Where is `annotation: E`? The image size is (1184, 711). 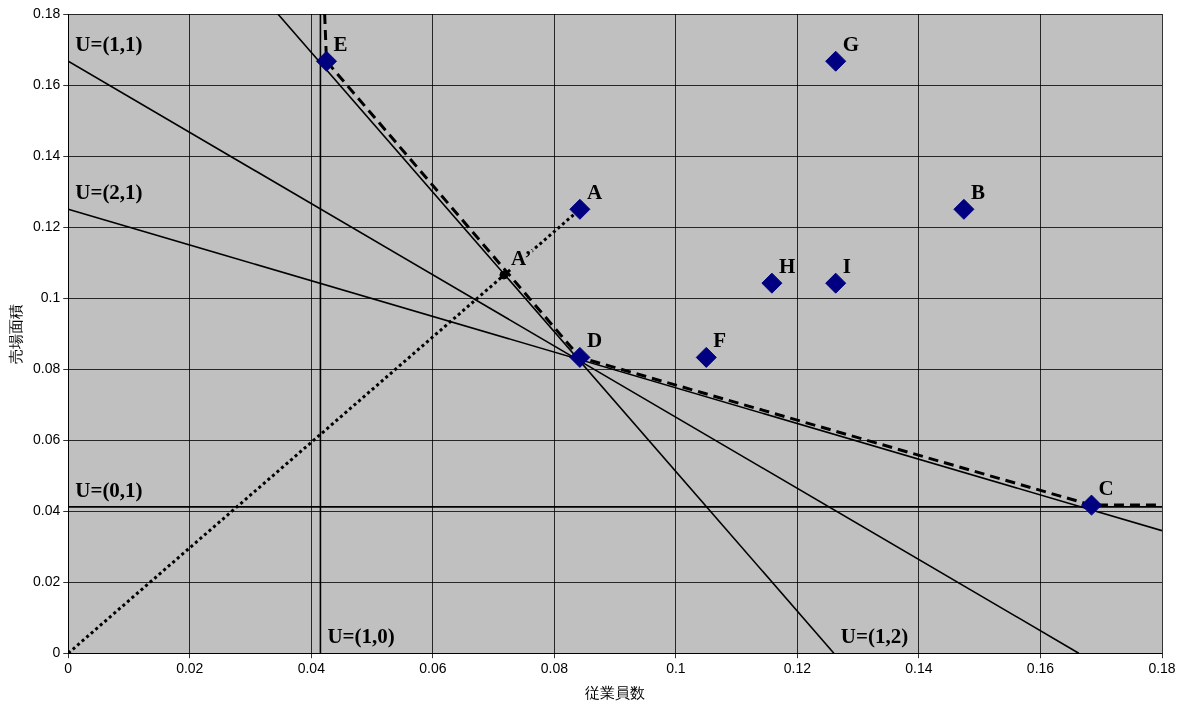
annotation: E is located at coordinates (340, 44).